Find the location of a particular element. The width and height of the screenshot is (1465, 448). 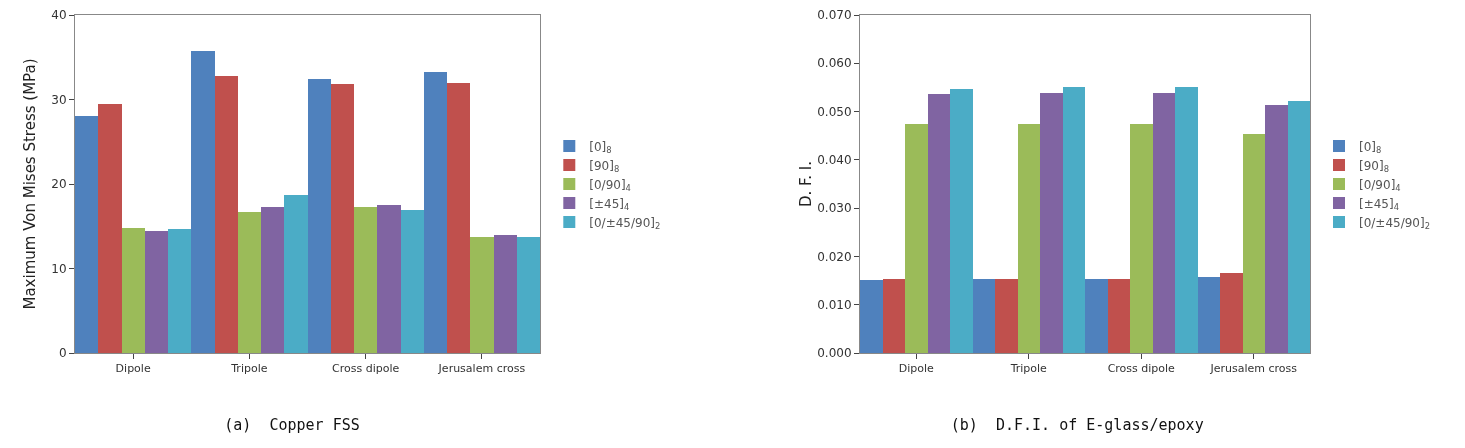

y-tick-label: 0.020 is located at coordinates (834, 256).